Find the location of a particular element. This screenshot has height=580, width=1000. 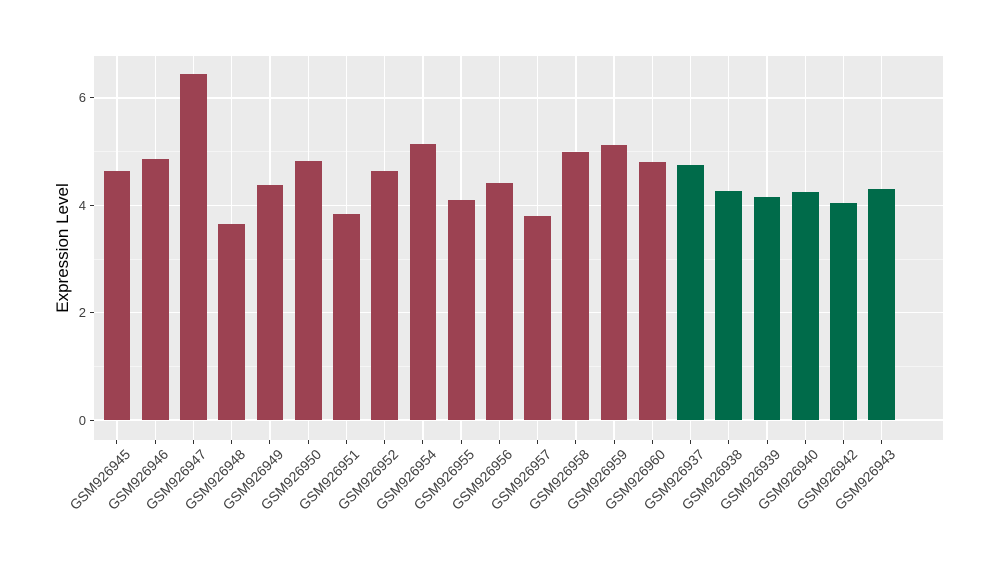

bar-GSM926943 is located at coordinates (882, 304).